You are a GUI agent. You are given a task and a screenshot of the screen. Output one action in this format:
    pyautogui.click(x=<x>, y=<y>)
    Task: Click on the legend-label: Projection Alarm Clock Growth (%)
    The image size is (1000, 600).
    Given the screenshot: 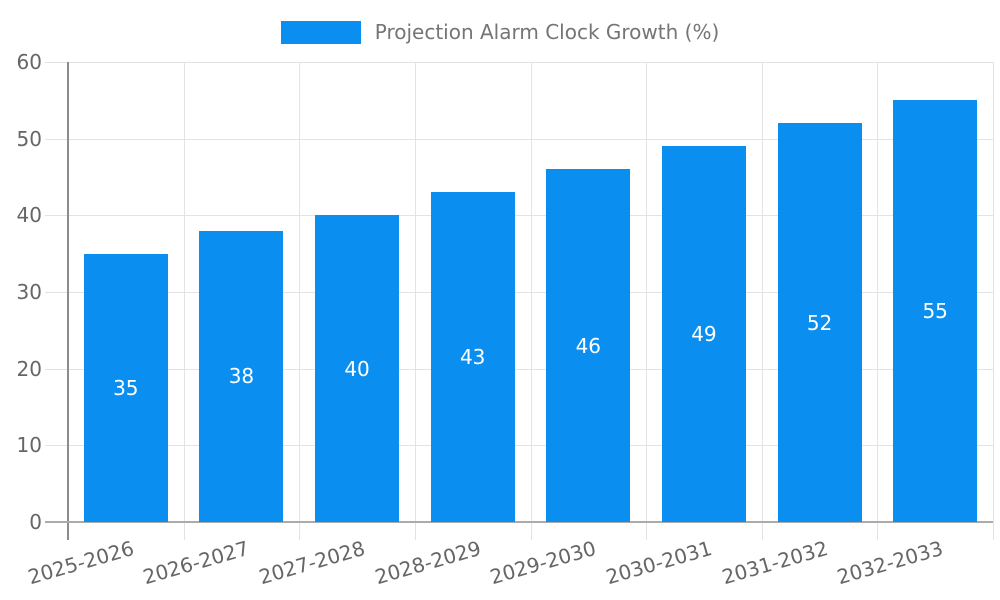 What is the action you would take?
    pyautogui.click(x=547, y=32)
    